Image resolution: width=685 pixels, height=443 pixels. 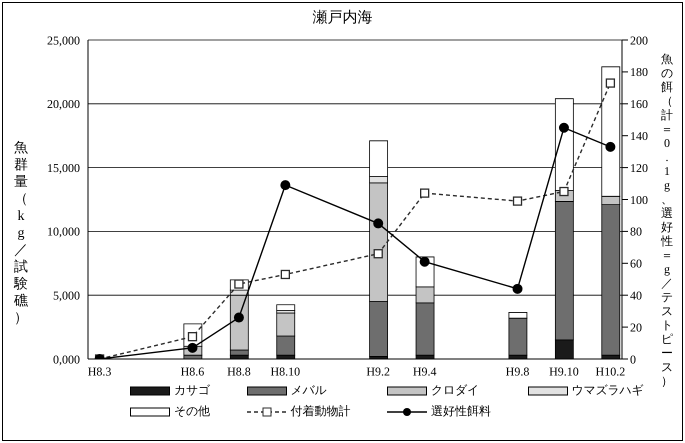 What do you see at coordinates (639, 104) in the screenshot?
I see `y2-tick-label: 160` at bounding box center [639, 104].